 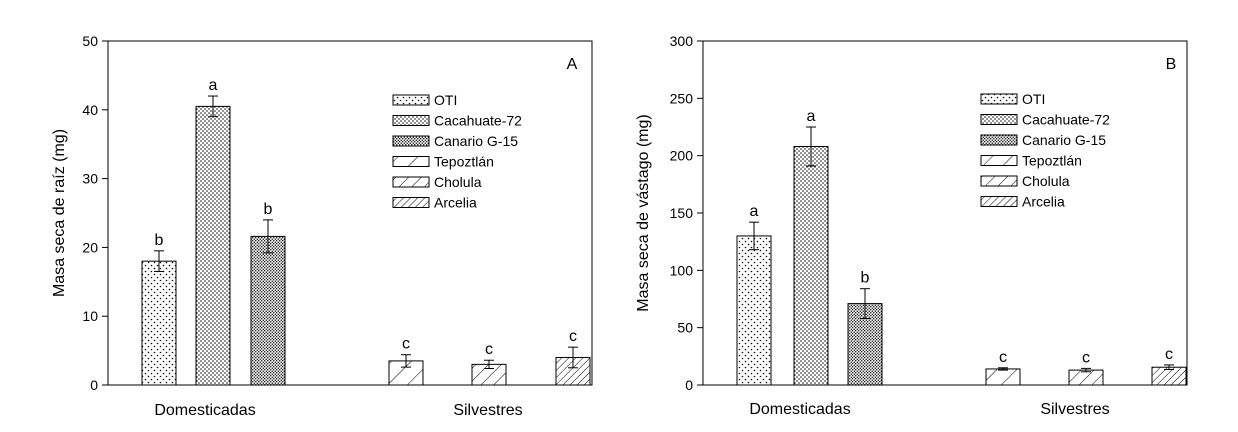 I want to click on y-axis-label: Masa seca de raíz (mg), so click(x=59, y=213).